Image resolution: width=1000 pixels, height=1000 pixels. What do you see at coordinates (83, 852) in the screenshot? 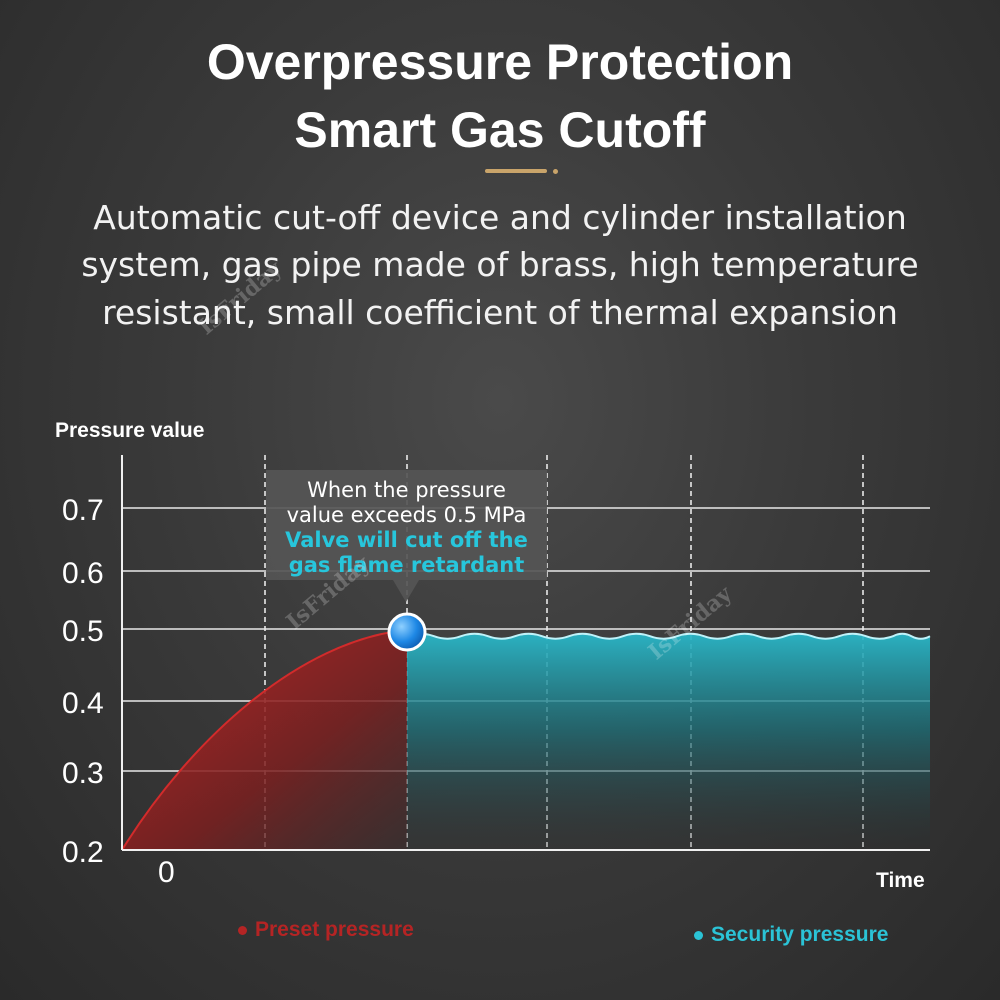
I see `y-tick-label: 0.2` at bounding box center [83, 852].